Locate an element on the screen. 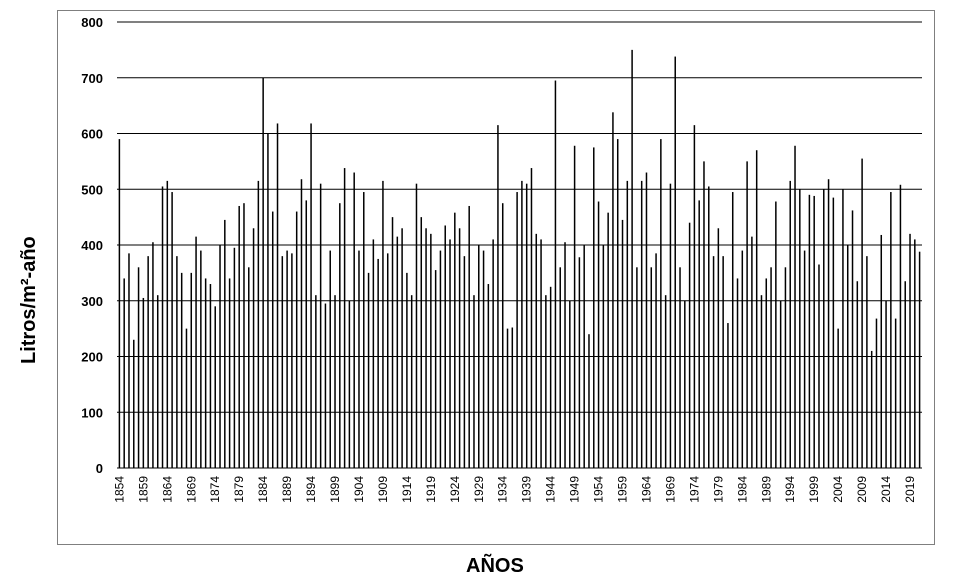  y-tick-labels: 0 100 200 300 400 500 600 700 800 is located at coordinates (92, 245).